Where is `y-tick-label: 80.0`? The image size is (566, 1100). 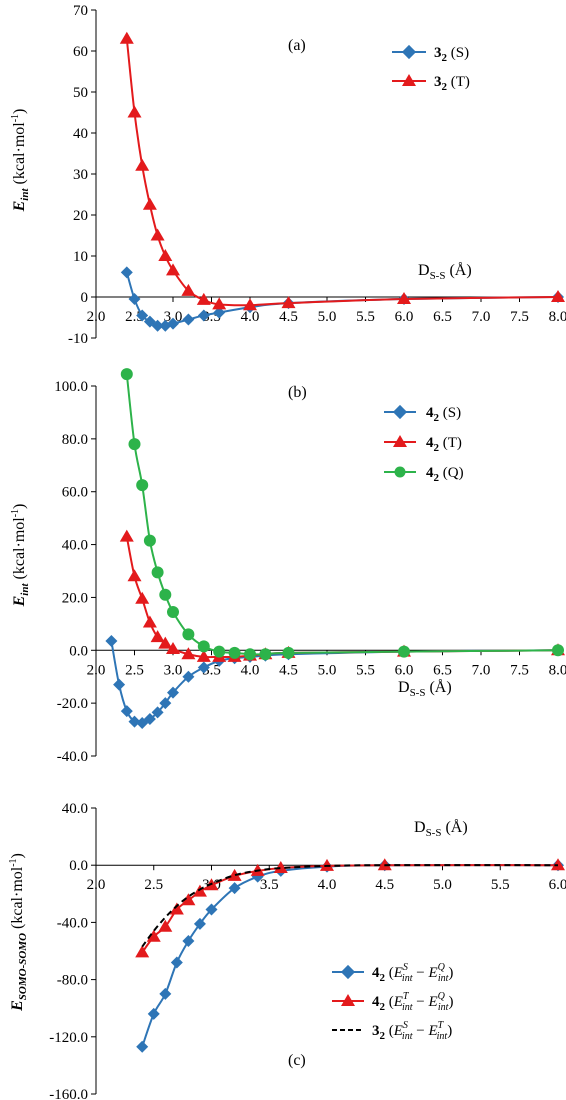 y-tick-label: 80.0 is located at coordinates (75, 440).